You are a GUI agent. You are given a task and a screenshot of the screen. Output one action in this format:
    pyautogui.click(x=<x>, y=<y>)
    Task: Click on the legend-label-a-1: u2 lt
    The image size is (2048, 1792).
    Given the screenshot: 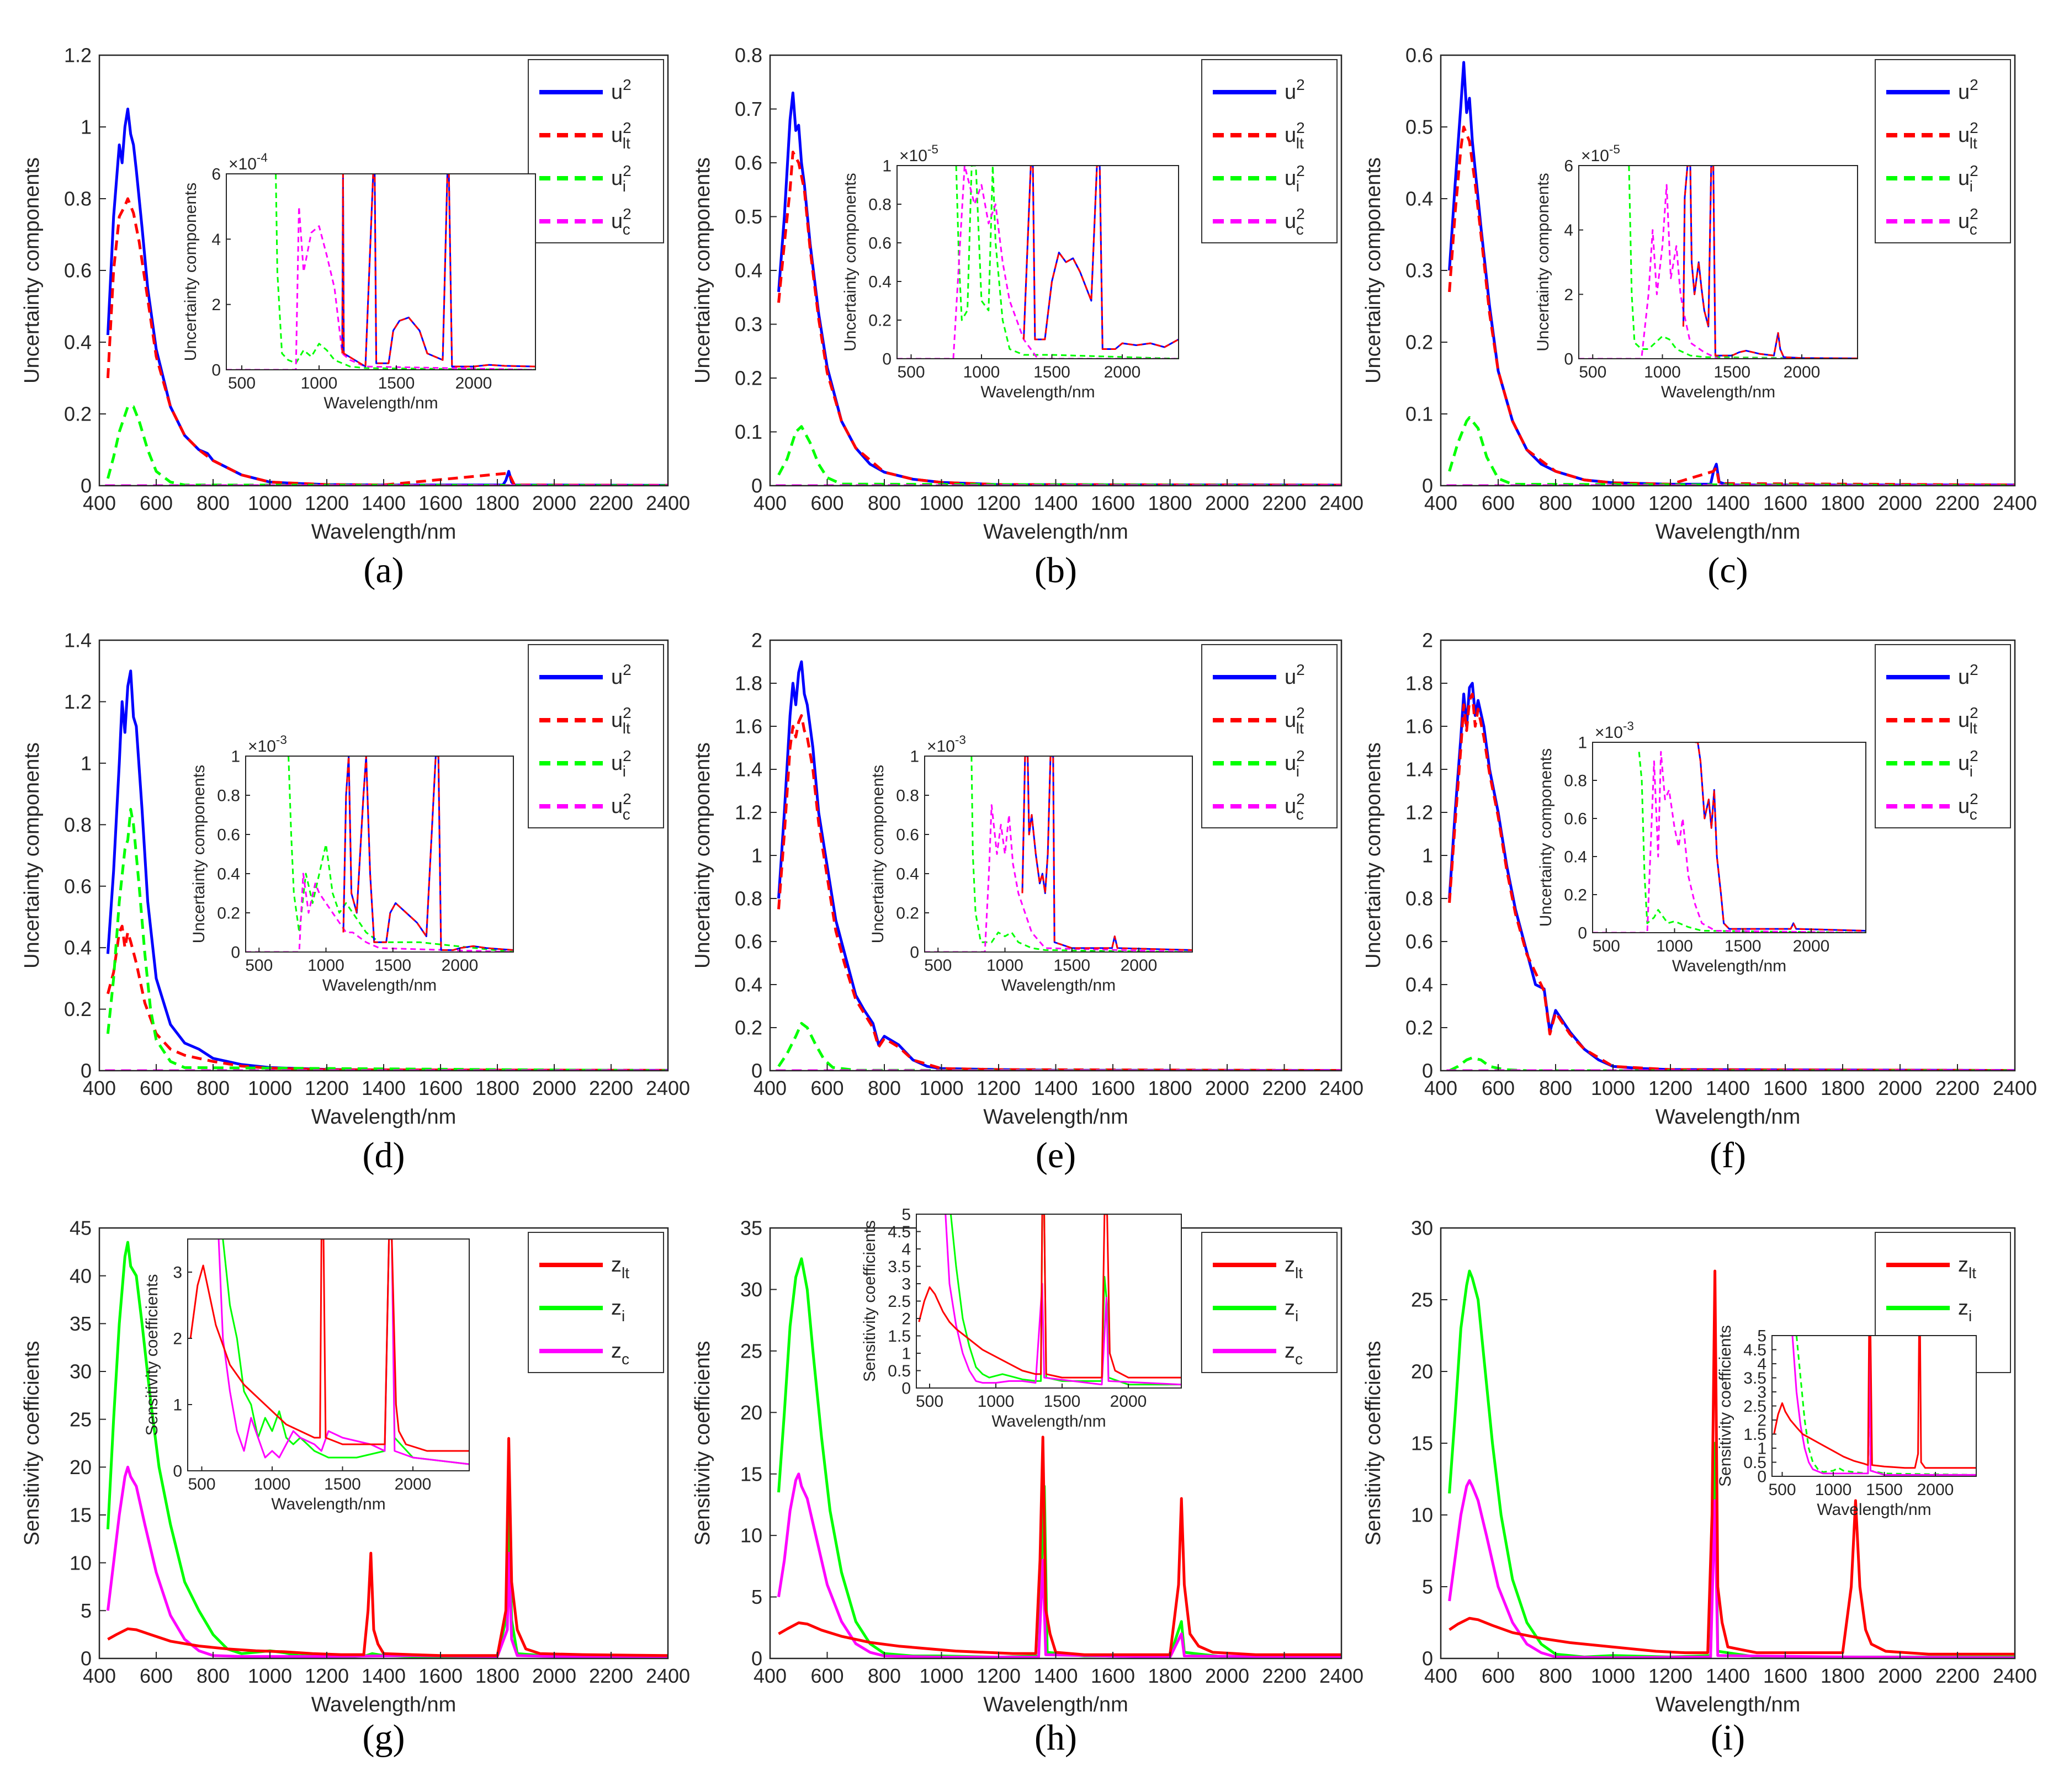 What is the action you would take?
    pyautogui.click(x=622, y=135)
    